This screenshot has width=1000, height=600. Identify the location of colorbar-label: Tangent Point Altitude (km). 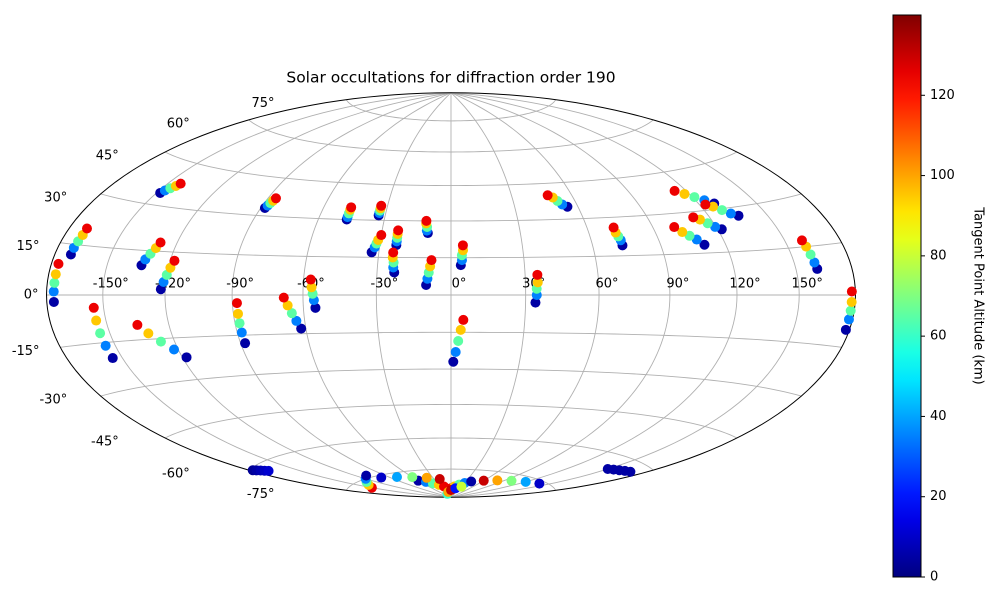
(978, 295).